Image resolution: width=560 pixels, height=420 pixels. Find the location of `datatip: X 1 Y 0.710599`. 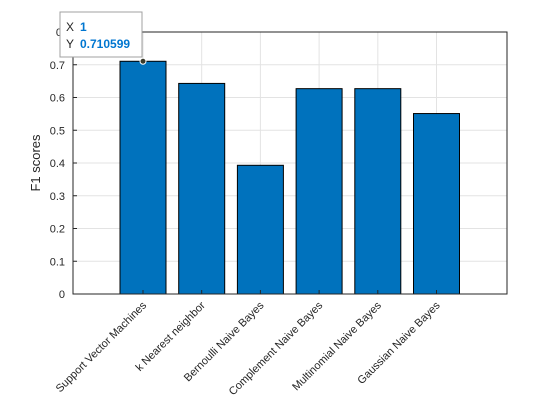

datatip: X 1 Y 0.710599 is located at coordinates (103, 38).